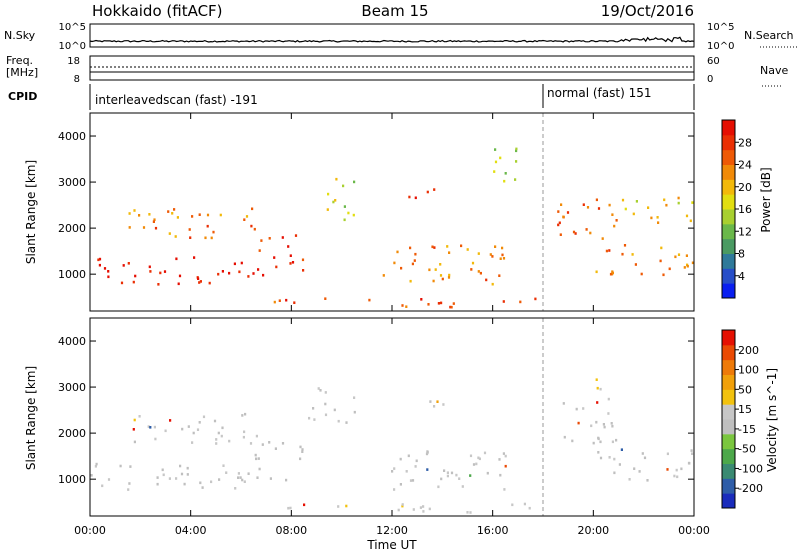  What do you see at coordinates (77, 79) in the screenshot?
I see `freq-left-tick-bottom: 8` at bounding box center [77, 79].